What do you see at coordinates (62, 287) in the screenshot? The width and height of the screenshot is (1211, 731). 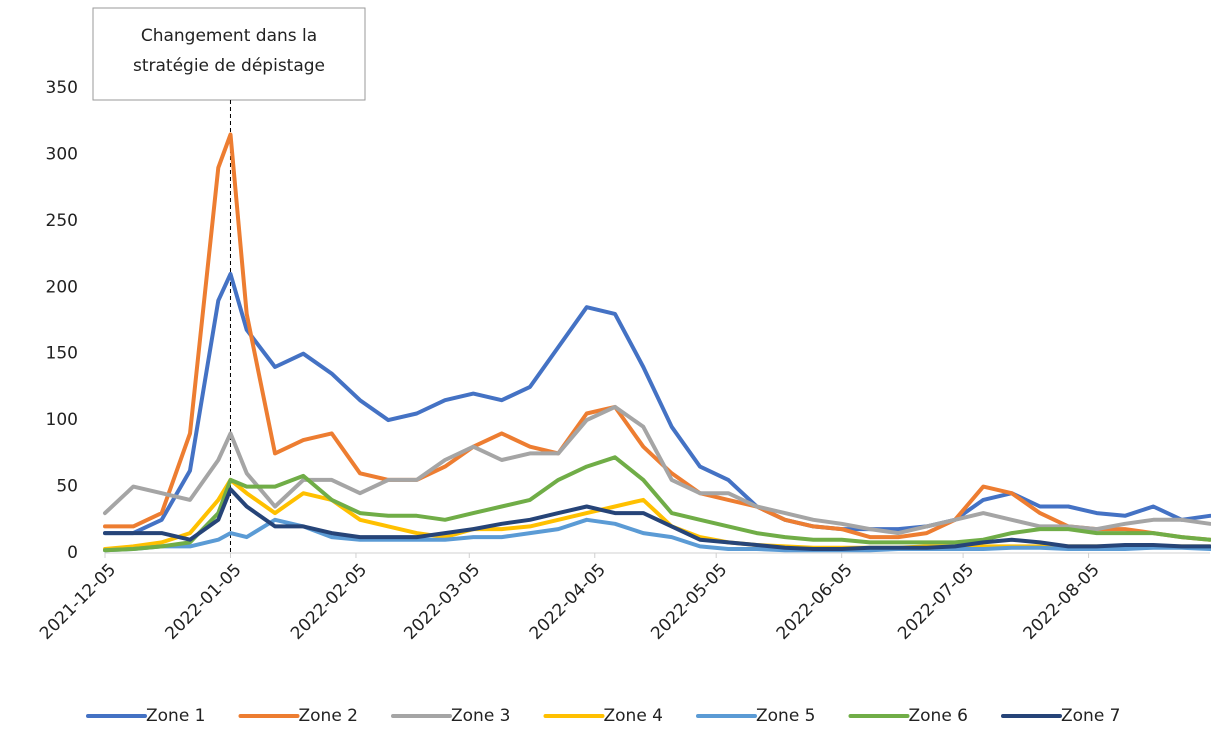 I see `y-tick-label: 200` at bounding box center [62, 287].